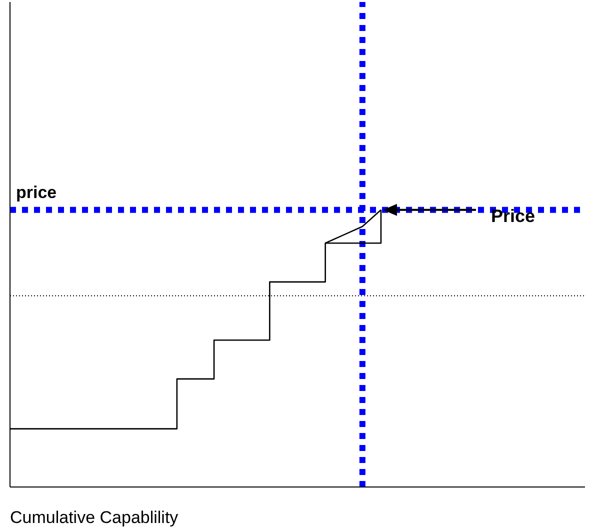  I want to click on annotation: Price, so click(513, 216).